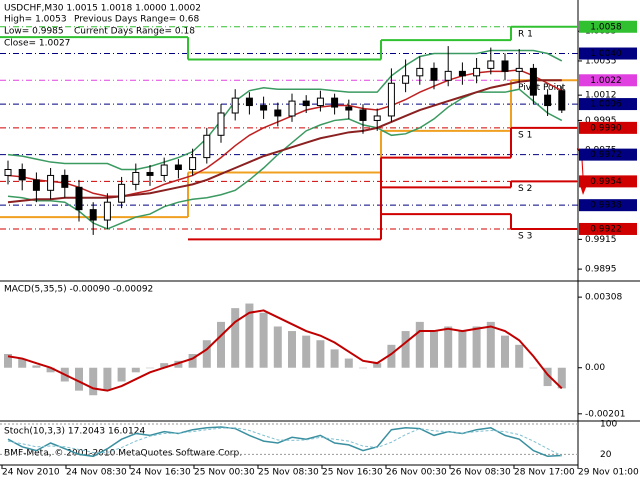 The height and width of the screenshot is (480, 640). I want to click on y-tick-label: 0.9915, so click(601, 240).